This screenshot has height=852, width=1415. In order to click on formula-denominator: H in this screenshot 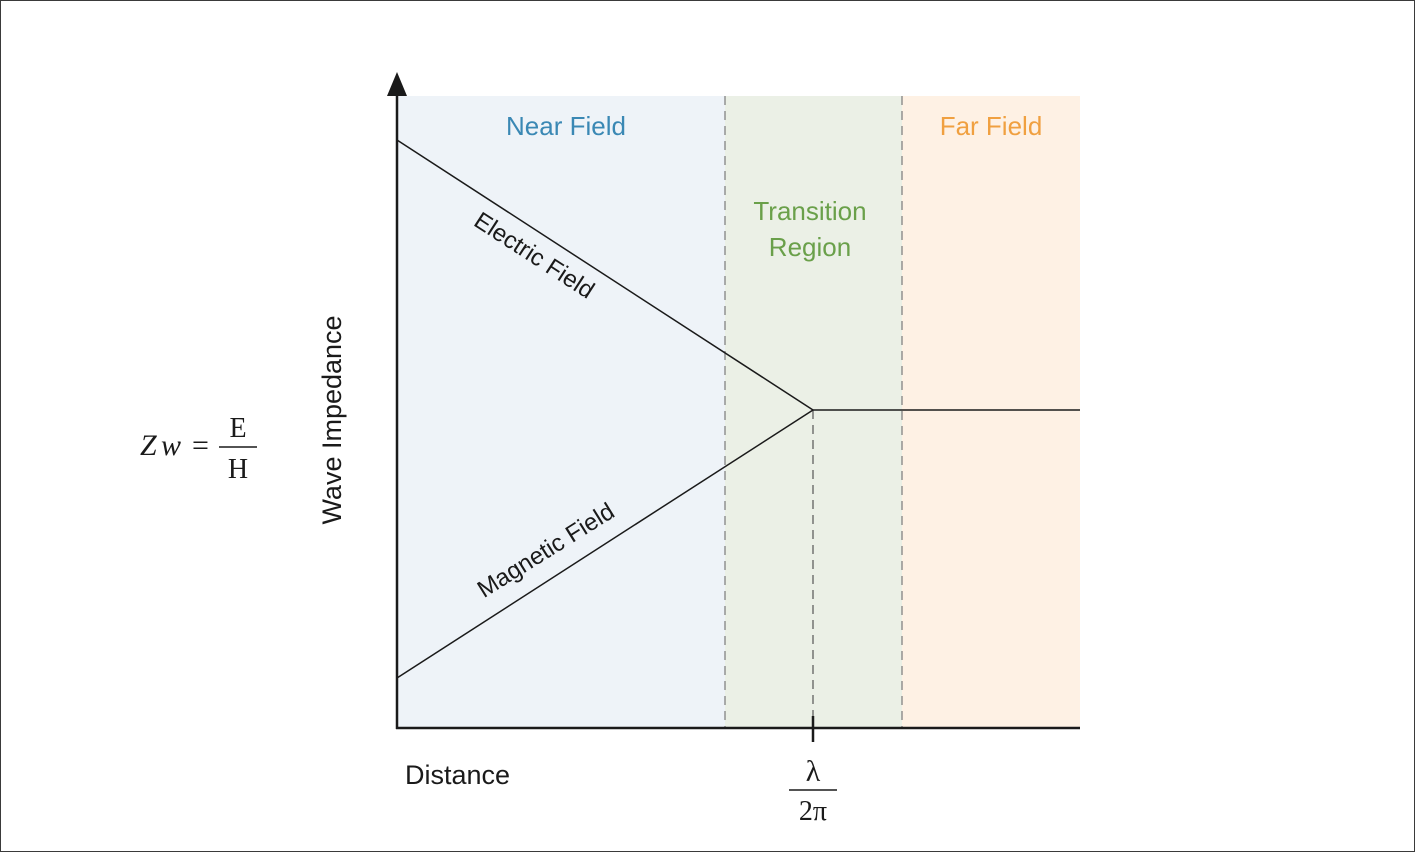, I will do `click(238, 469)`.